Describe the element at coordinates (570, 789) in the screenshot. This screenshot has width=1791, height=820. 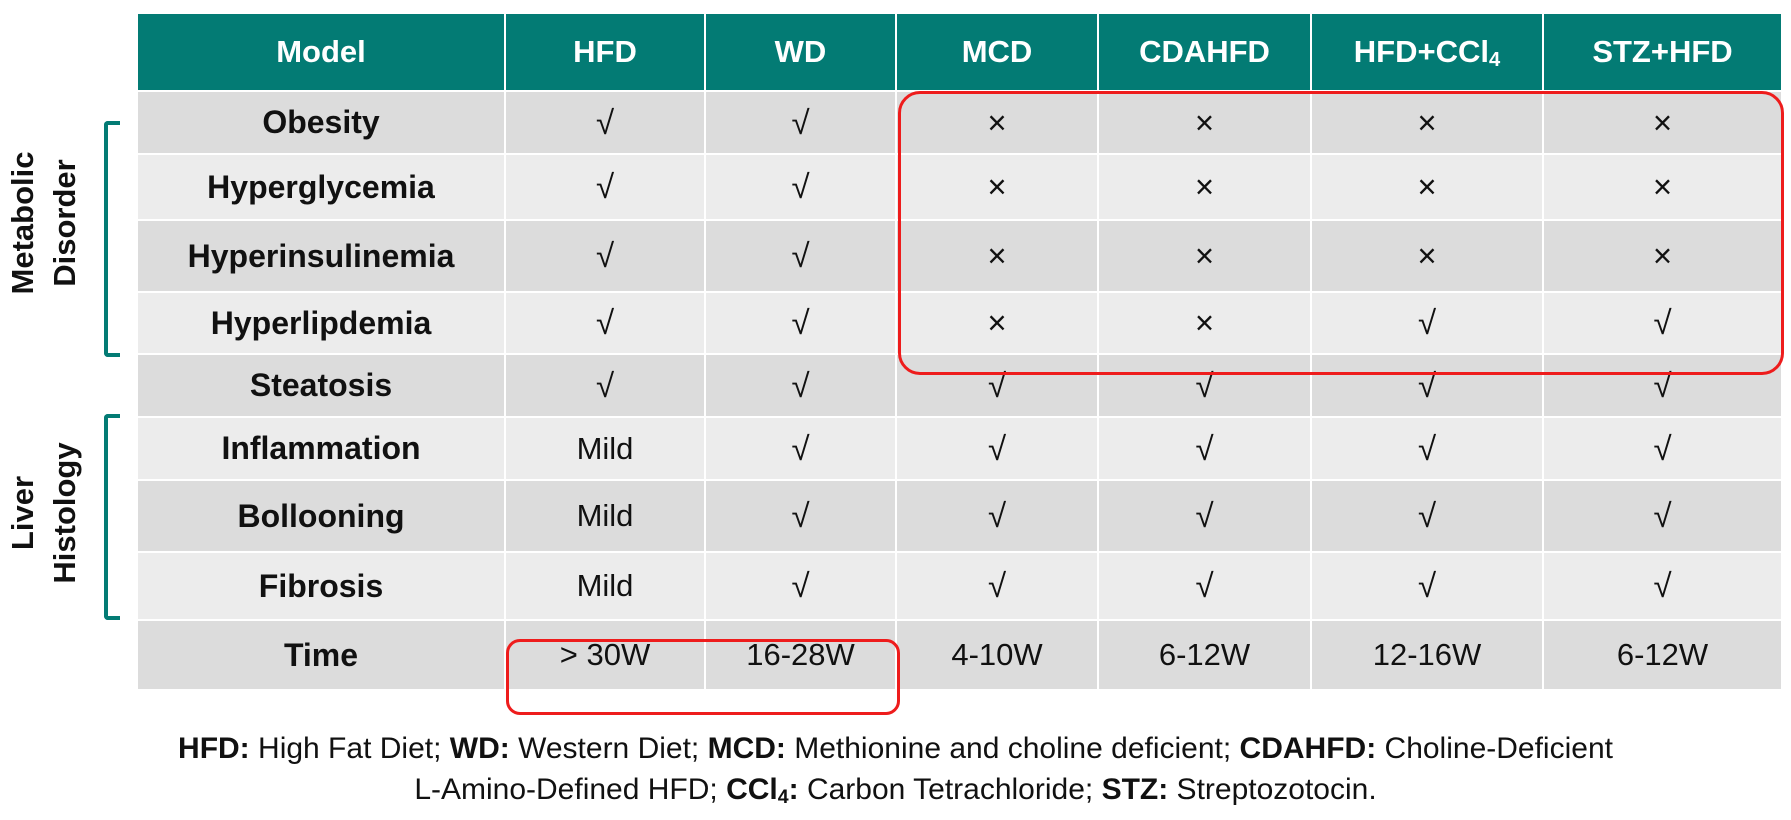
I see `footnote-text: L-Amino-Defined HFD;` at that location.